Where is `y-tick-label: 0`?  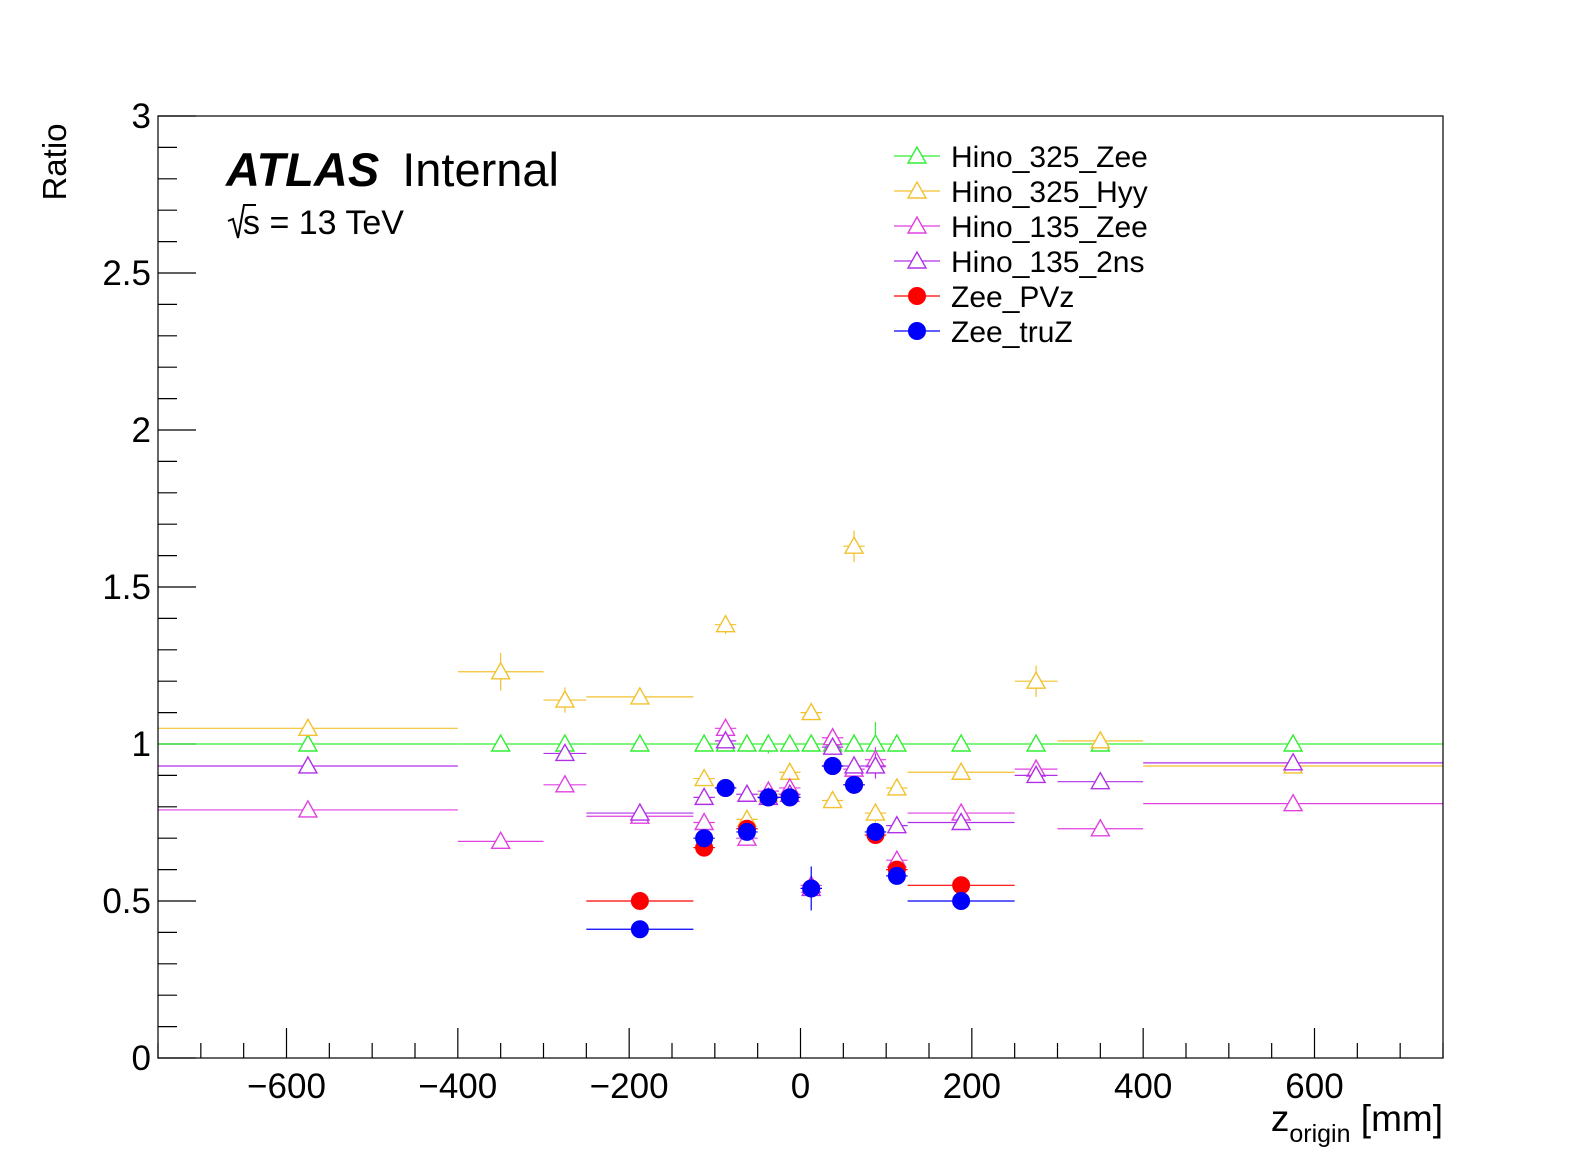
y-tick-label: 0 is located at coordinates (141, 1058).